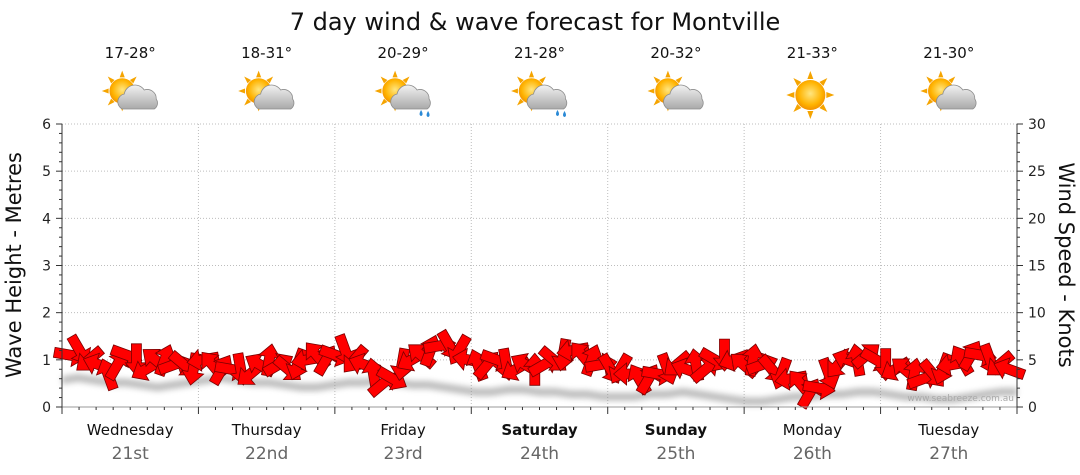 The width and height of the screenshot is (1080, 475). Describe the element at coordinates (539, 53) in the screenshot. I see `temp-range-label: 21-28°` at that location.